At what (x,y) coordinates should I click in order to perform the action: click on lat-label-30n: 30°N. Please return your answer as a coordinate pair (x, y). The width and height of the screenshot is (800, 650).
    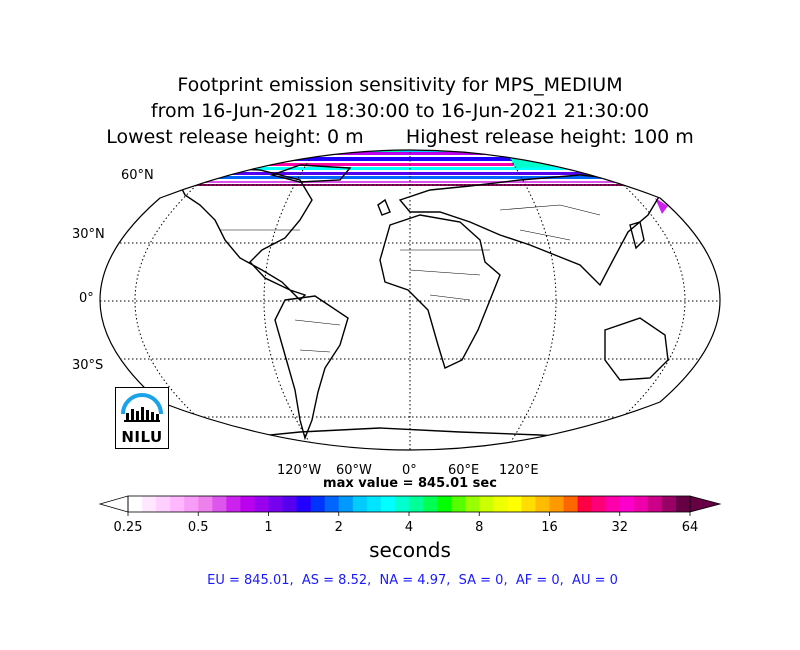
    Looking at the image, I should click on (88, 234).